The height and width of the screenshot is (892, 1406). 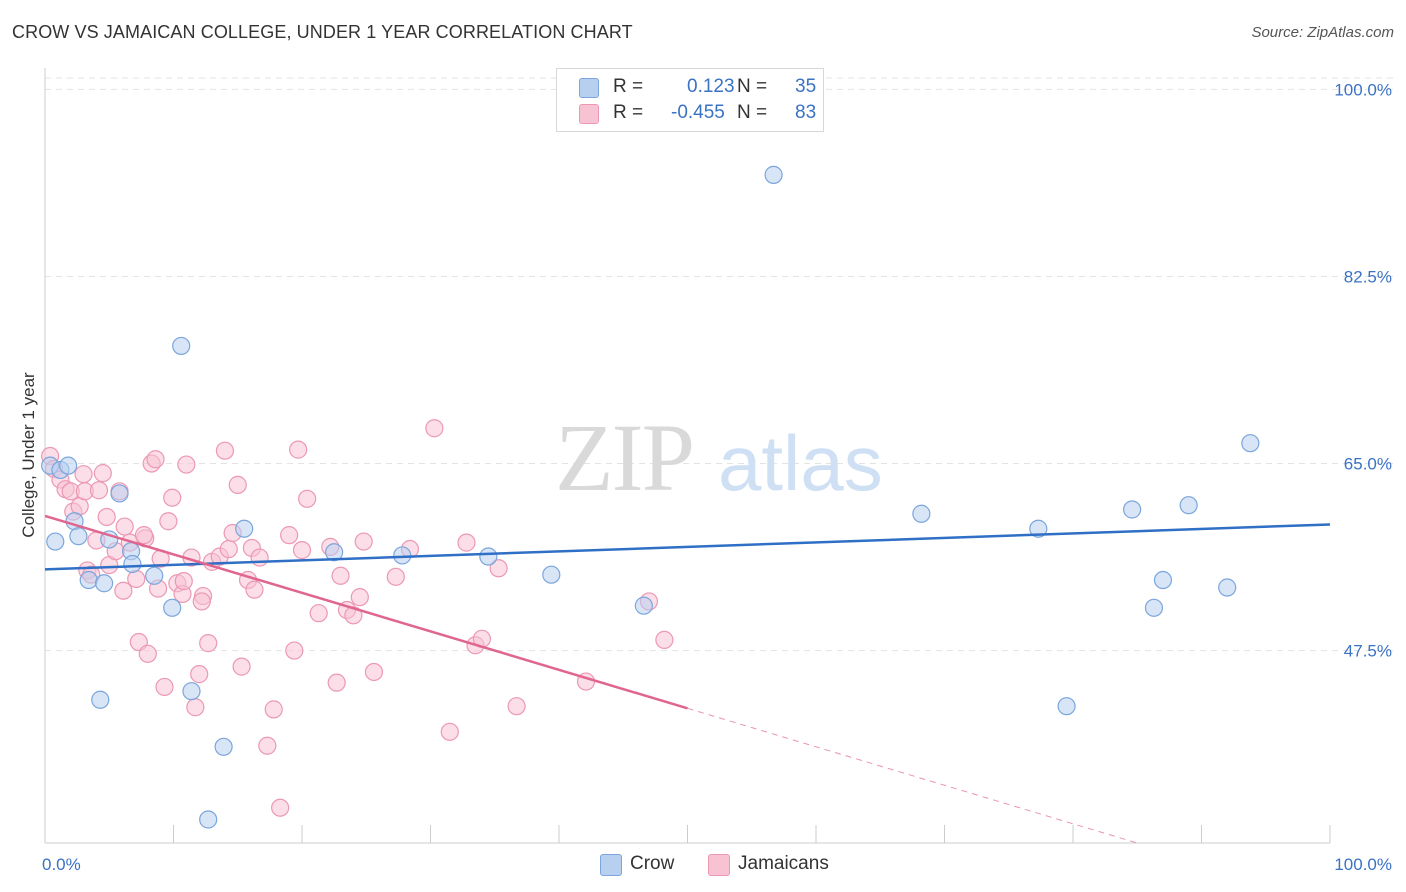 What do you see at coordinates (1363, 864) in the screenshot?
I see `x-tick-label-1: 100.0%` at bounding box center [1363, 864].